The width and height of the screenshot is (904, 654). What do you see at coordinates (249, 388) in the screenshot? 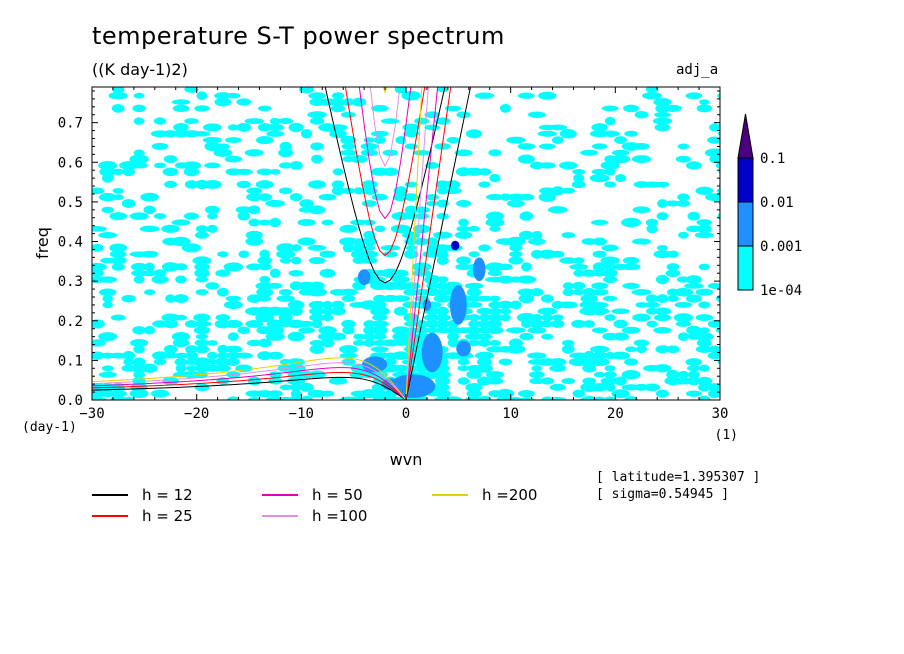
I see `rossby-wave-curve` at bounding box center [249, 388].